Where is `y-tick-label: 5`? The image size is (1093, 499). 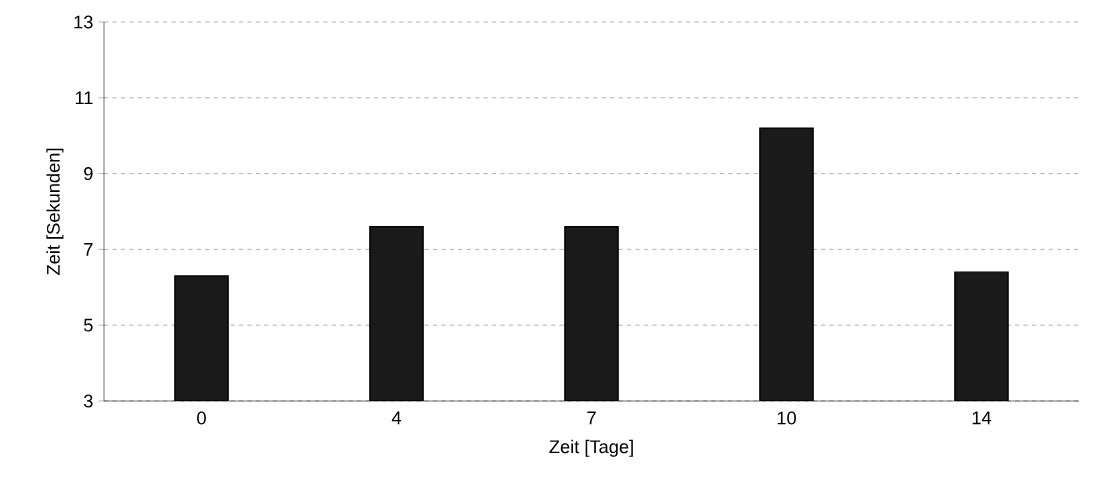
y-tick-label: 5 is located at coordinates (88, 325).